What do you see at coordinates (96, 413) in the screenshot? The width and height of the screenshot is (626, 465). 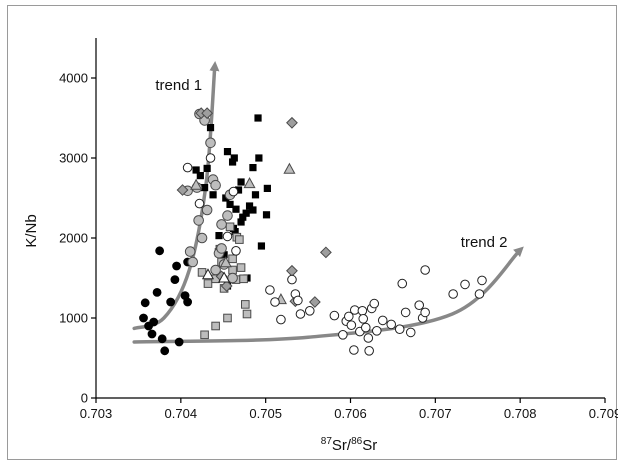 I see `x-tick-label: 0.703` at bounding box center [96, 413].